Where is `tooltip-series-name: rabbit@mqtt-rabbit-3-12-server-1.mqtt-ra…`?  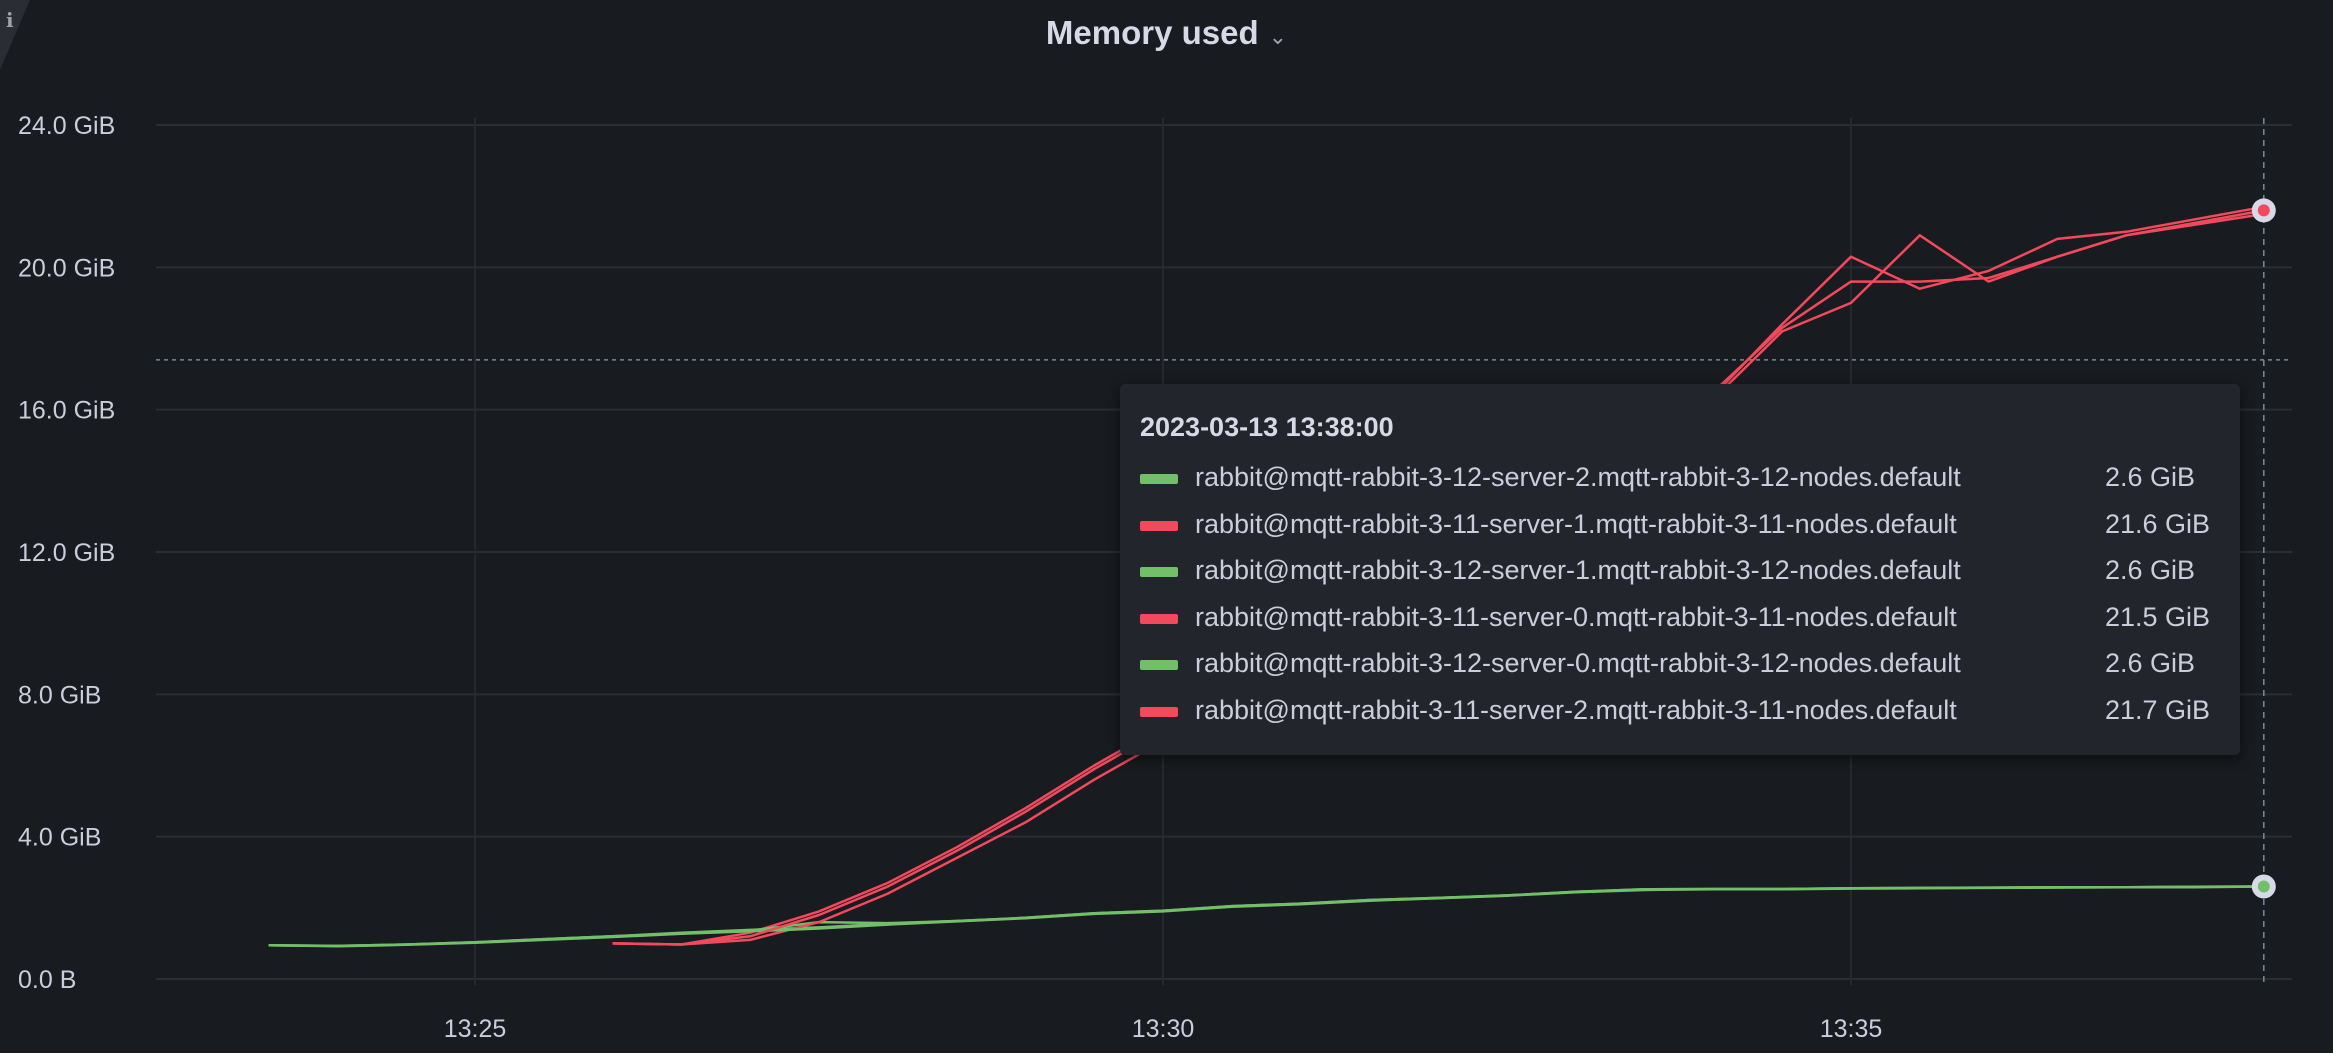
tooltip-series-name: rabbit@mqtt-rabbit-3-12-server-1.mqtt-ra… is located at coordinates (1578, 570).